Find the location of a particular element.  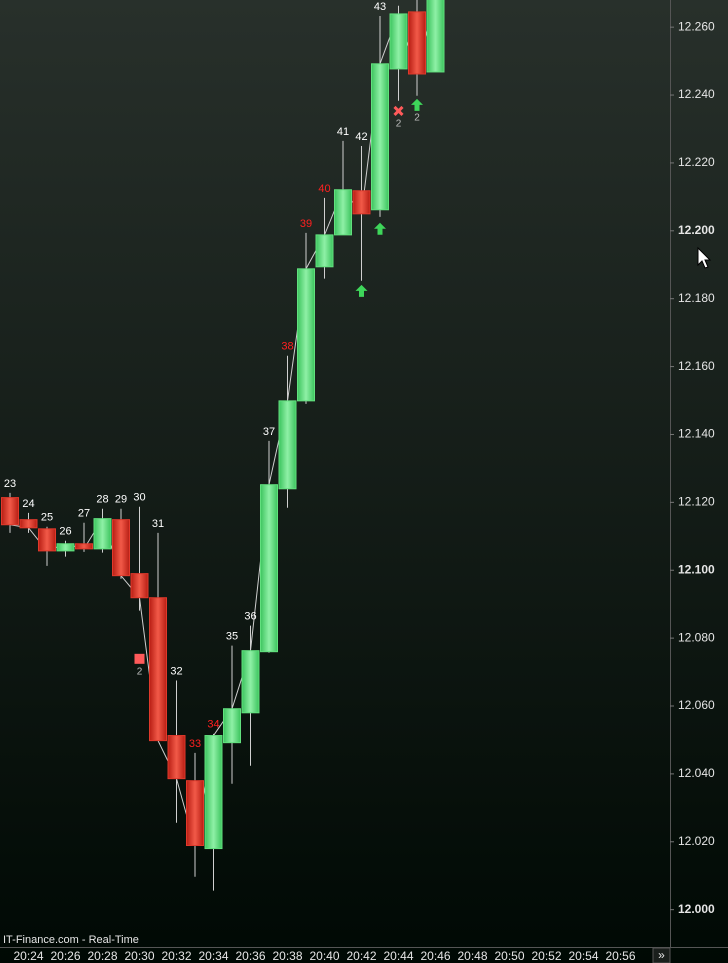

bar-number: 43 is located at coordinates (380, 7).